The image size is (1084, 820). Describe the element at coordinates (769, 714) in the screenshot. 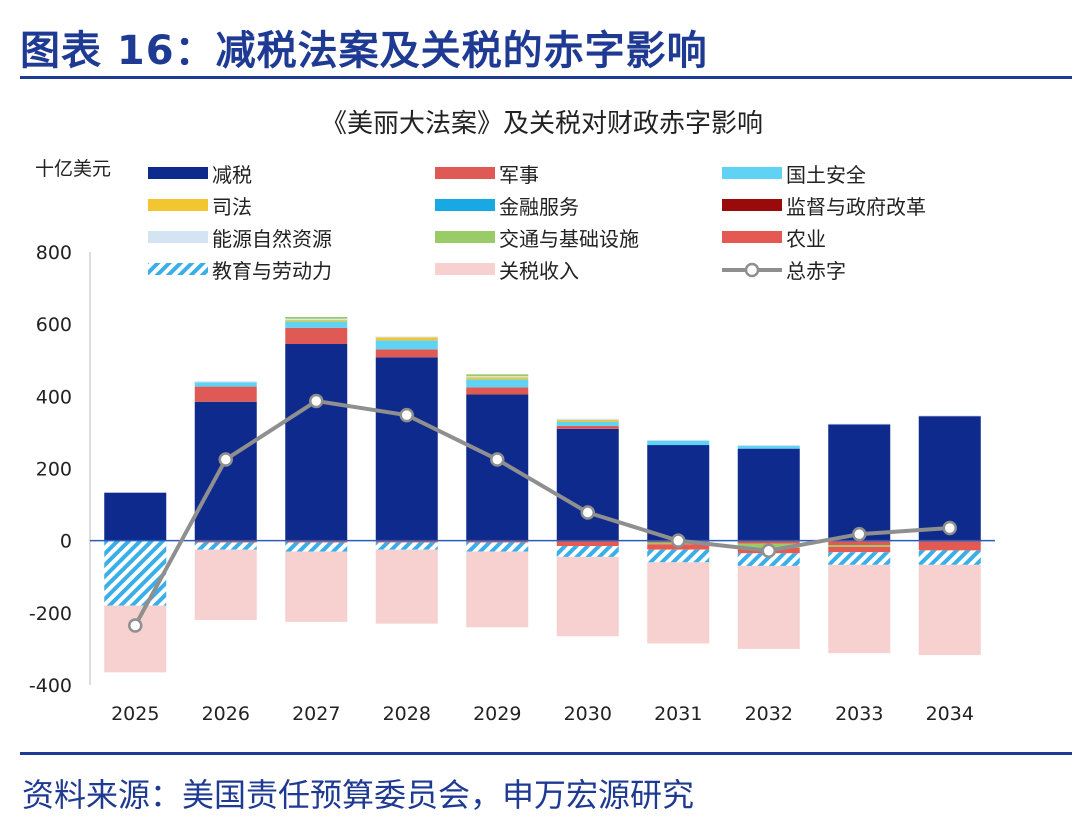

I see `x-tick-label: 2032` at that location.